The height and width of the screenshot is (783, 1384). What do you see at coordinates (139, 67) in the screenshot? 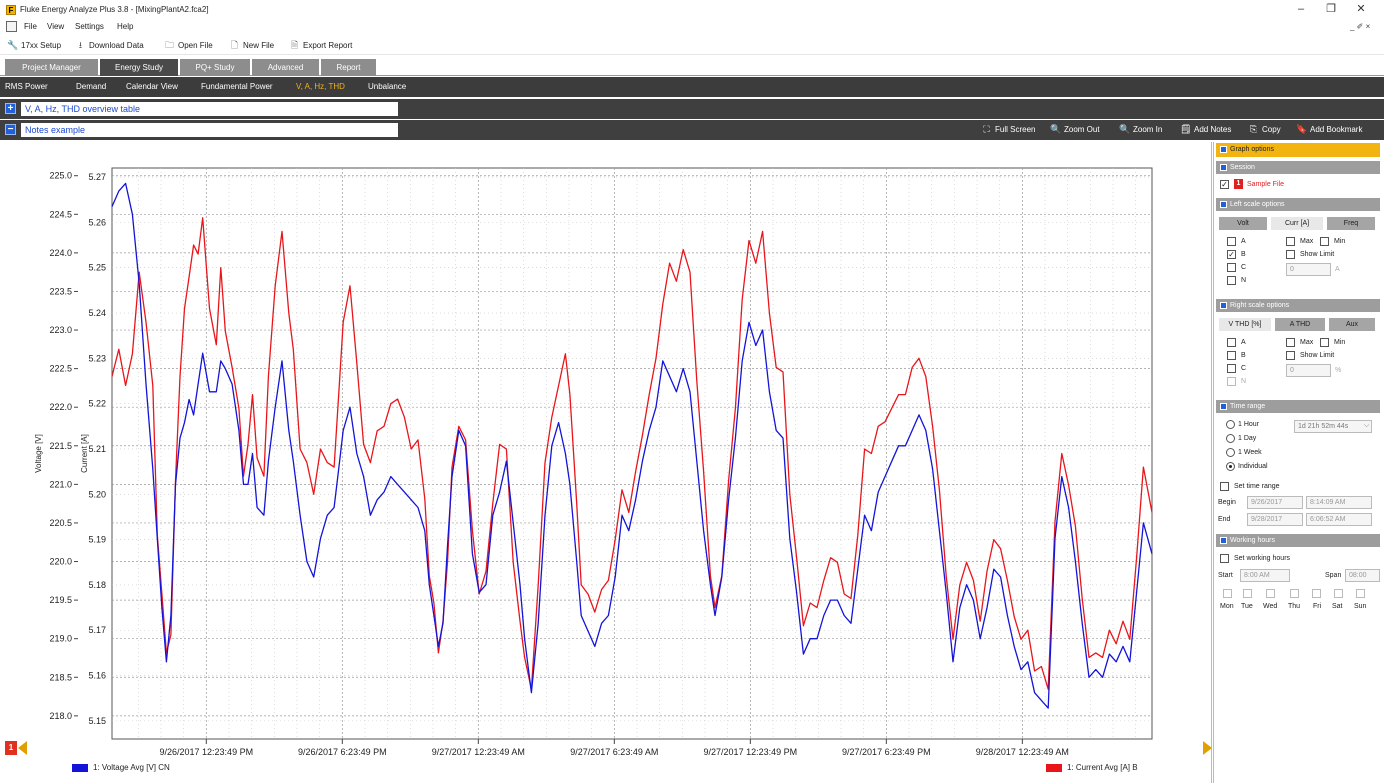
I see `tab-energy-study: Energy Study` at bounding box center [139, 67].